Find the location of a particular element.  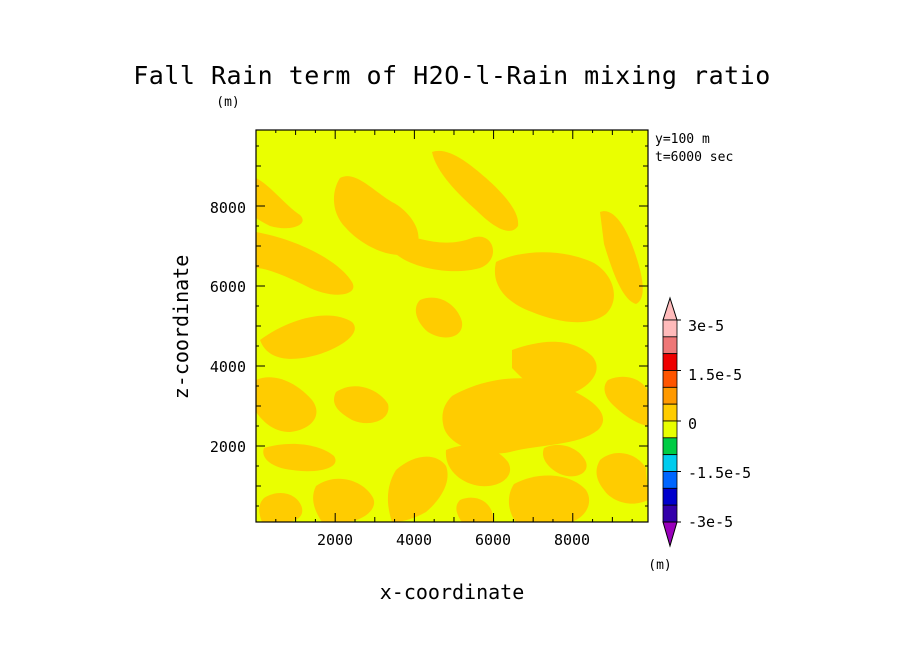

x-axis-label: x-coordinate is located at coordinates (452, 592).